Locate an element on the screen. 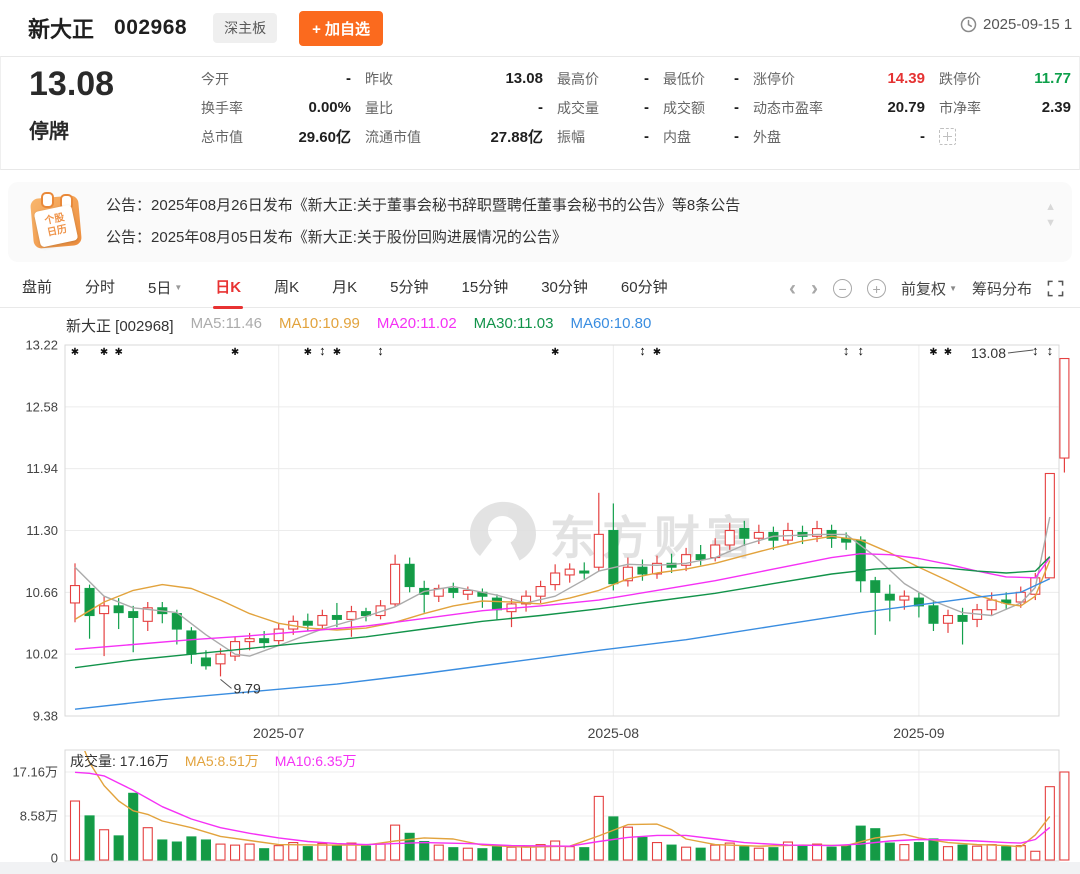 The height and width of the screenshot is (874, 1080). quote-field: 流通市值 27.88亿 is located at coordinates (454, 136).